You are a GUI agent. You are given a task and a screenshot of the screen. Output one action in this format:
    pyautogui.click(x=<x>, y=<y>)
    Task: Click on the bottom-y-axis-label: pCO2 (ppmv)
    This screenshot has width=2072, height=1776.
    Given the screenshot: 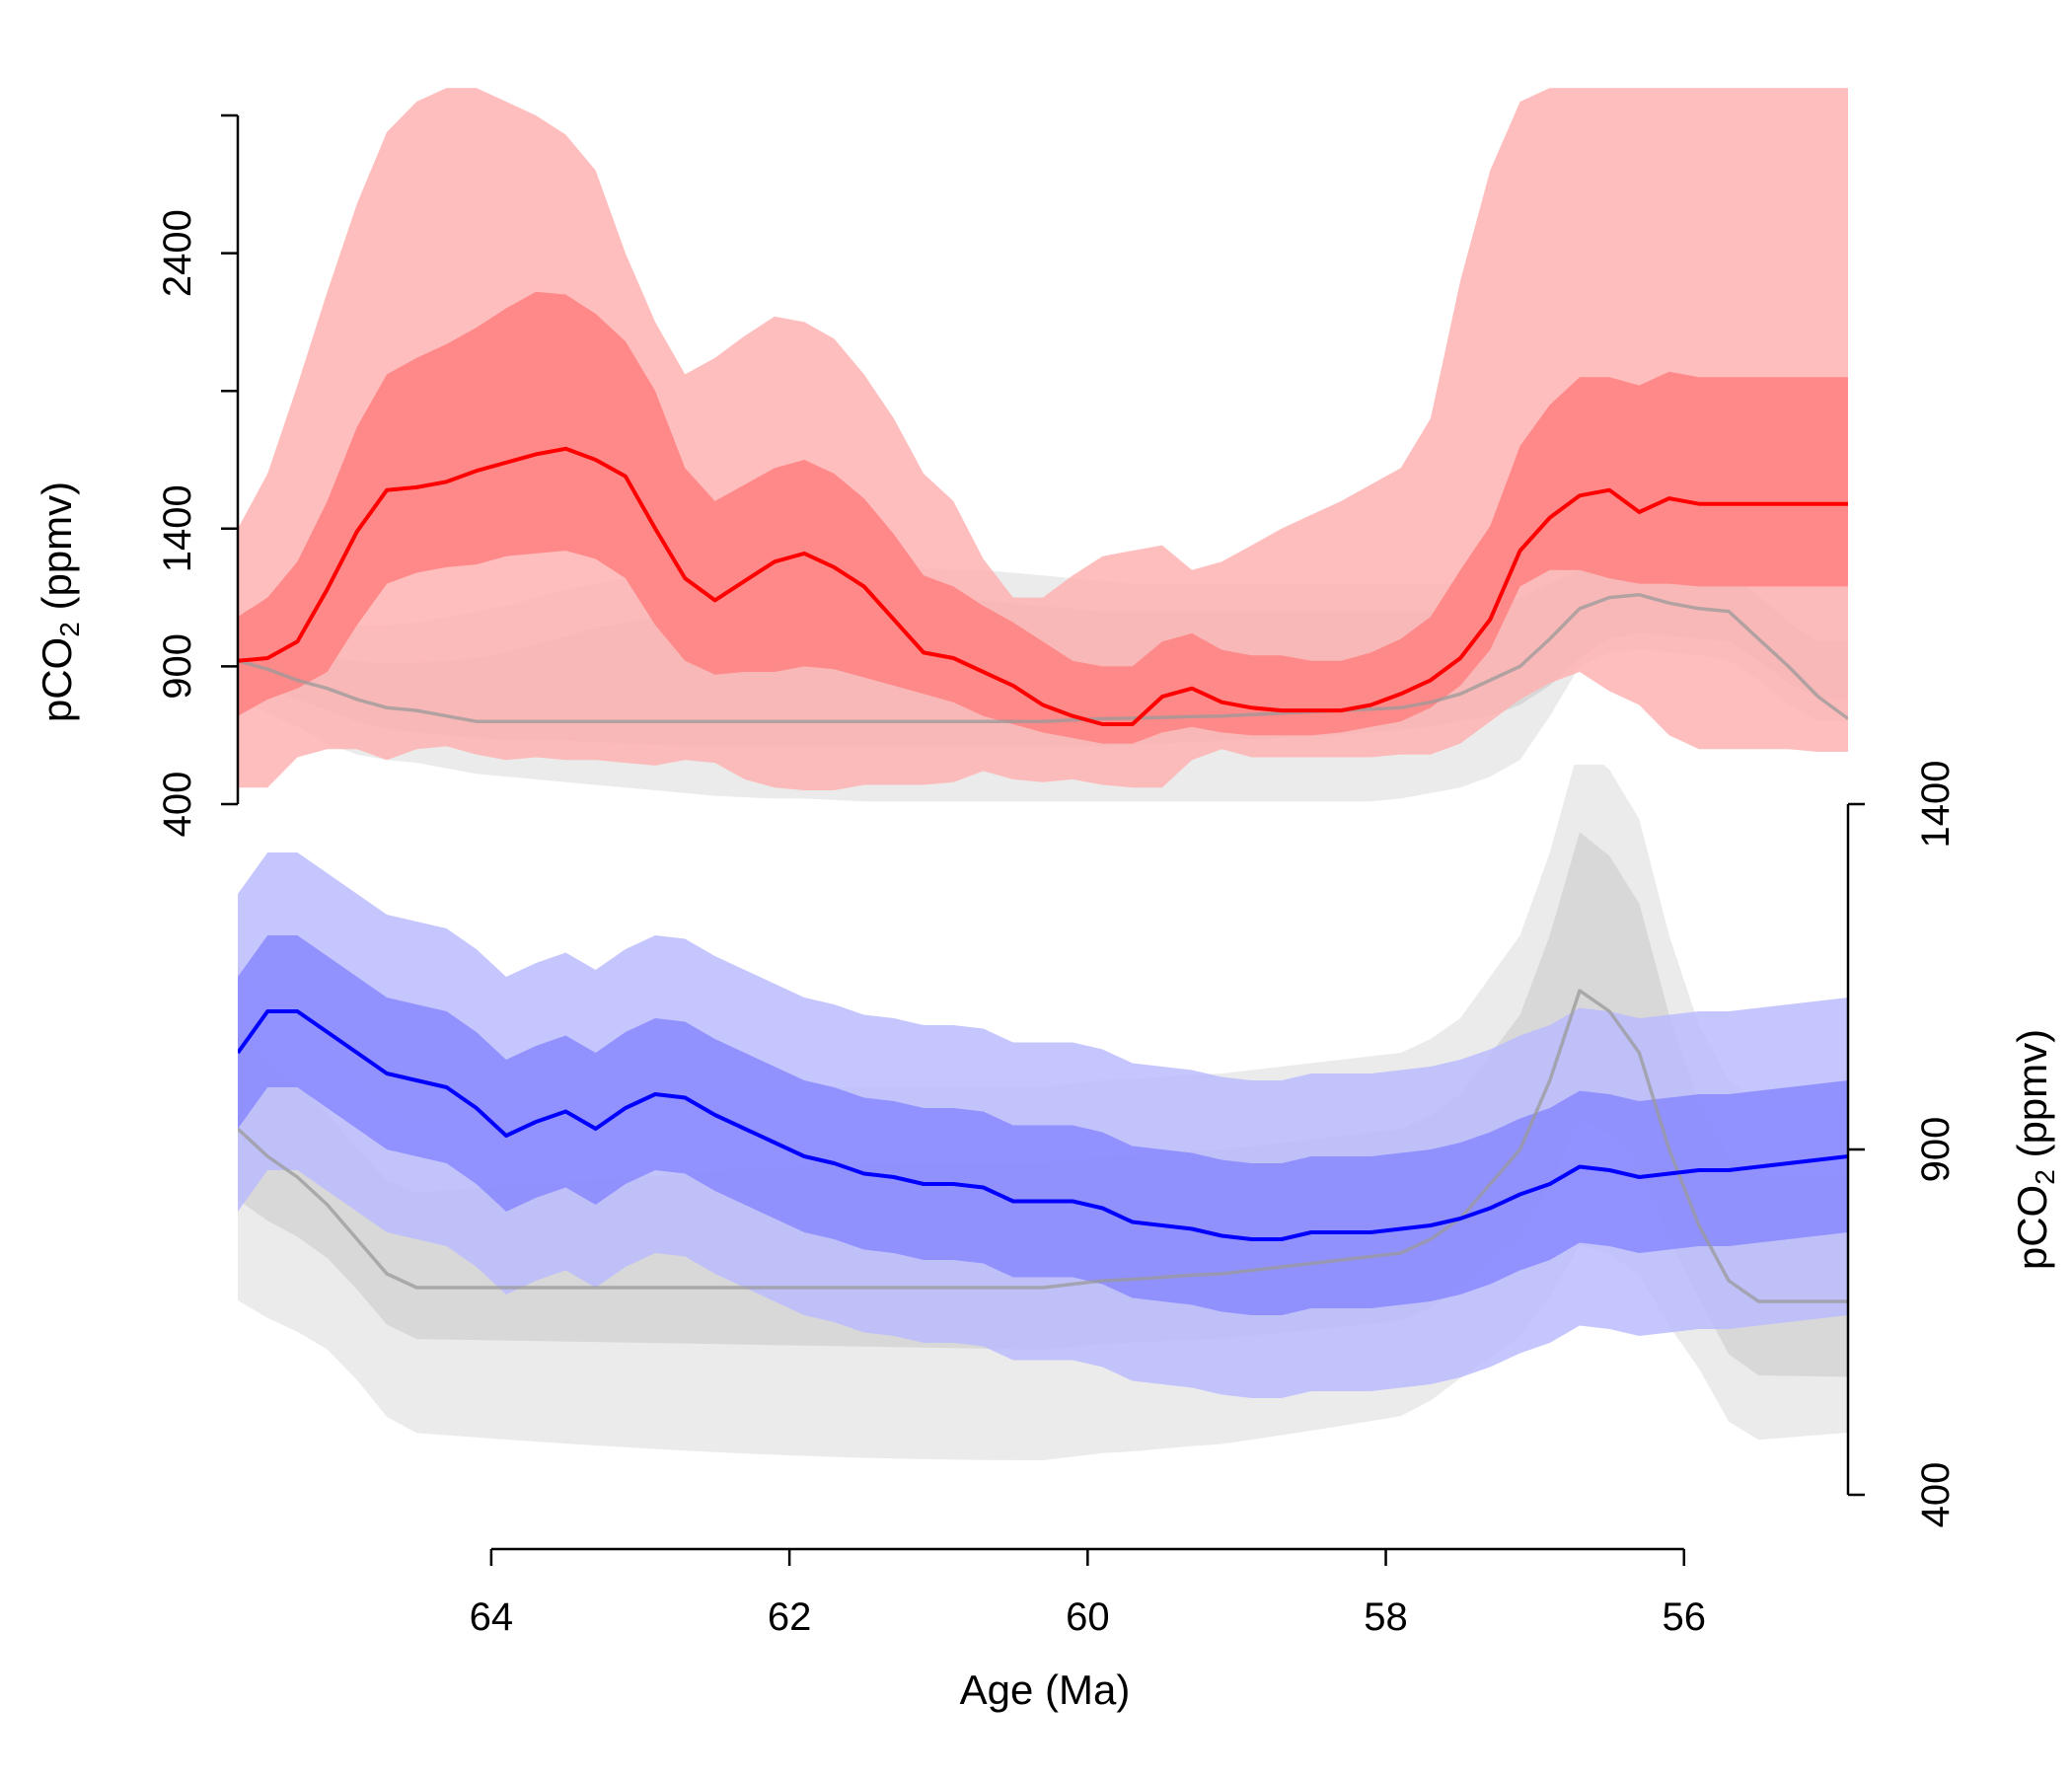 What is the action you would take?
    pyautogui.click(x=2035, y=1150)
    